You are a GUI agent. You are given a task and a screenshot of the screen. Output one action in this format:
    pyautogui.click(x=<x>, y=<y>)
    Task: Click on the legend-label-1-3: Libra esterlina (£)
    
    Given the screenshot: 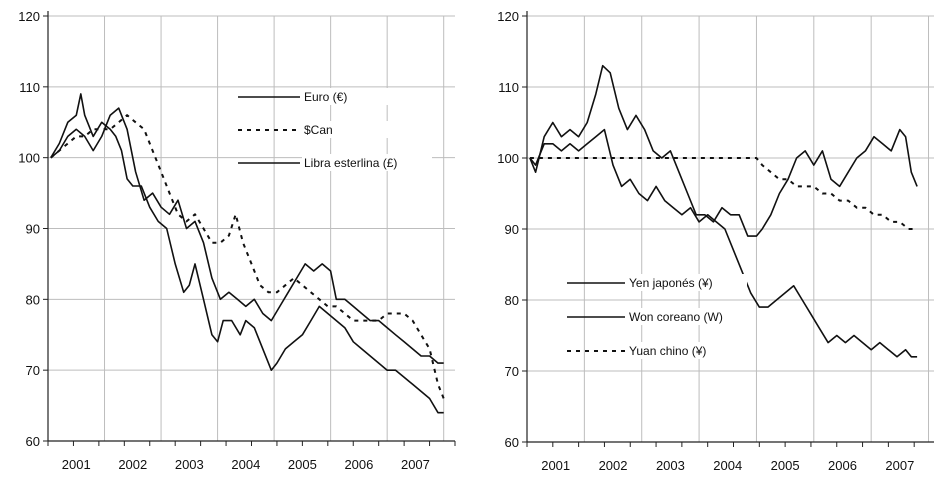 What is the action you would take?
    pyautogui.click(x=350, y=163)
    